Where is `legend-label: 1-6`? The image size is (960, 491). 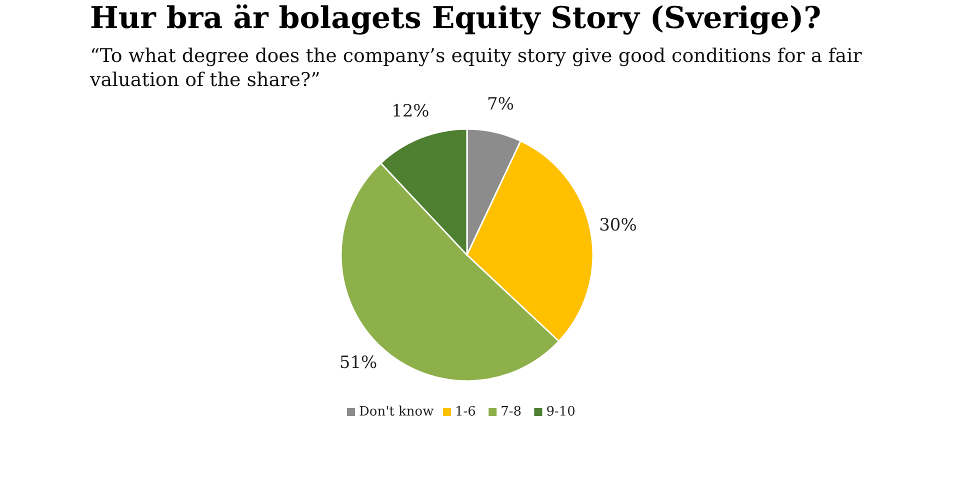
legend-label: 1-6 is located at coordinates (465, 412).